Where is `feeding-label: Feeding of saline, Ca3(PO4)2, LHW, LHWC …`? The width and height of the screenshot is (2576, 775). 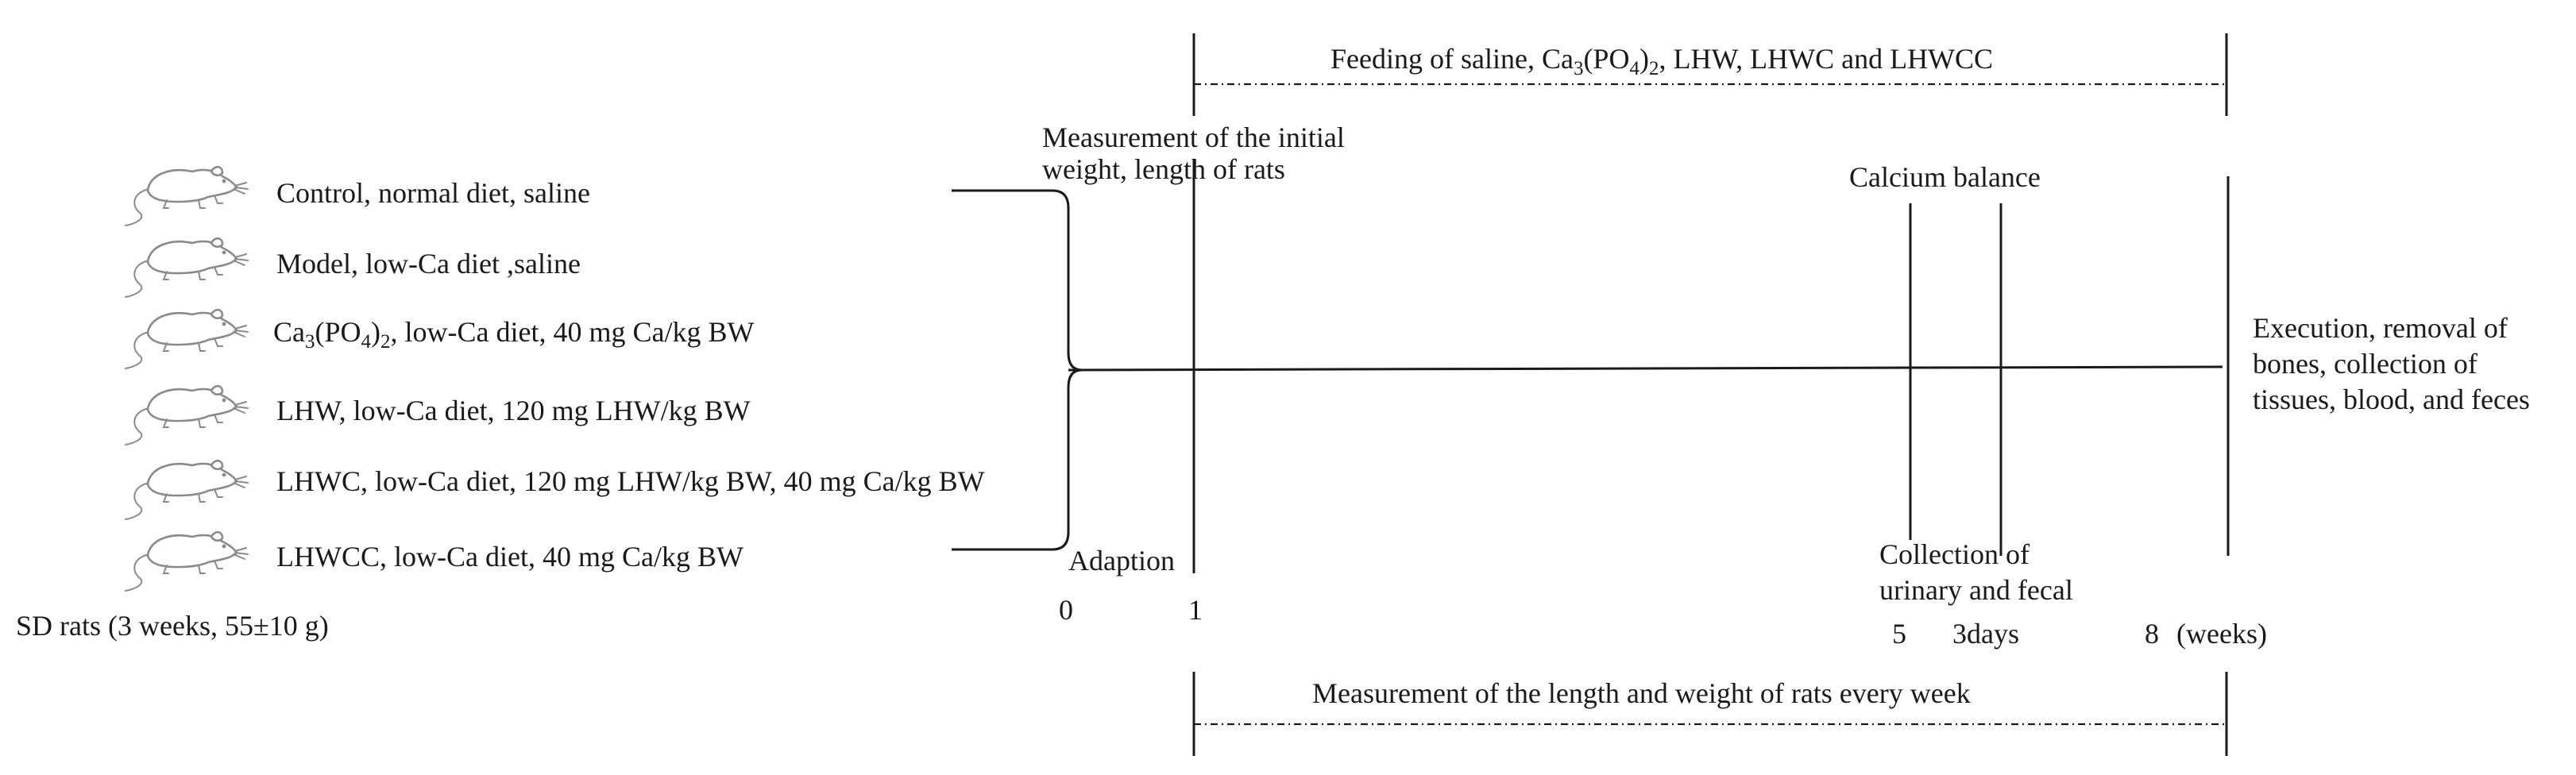
feeding-label: Feeding of saline, Ca3(PO4)2, LHW, LHWC … is located at coordinates (1662, 61).